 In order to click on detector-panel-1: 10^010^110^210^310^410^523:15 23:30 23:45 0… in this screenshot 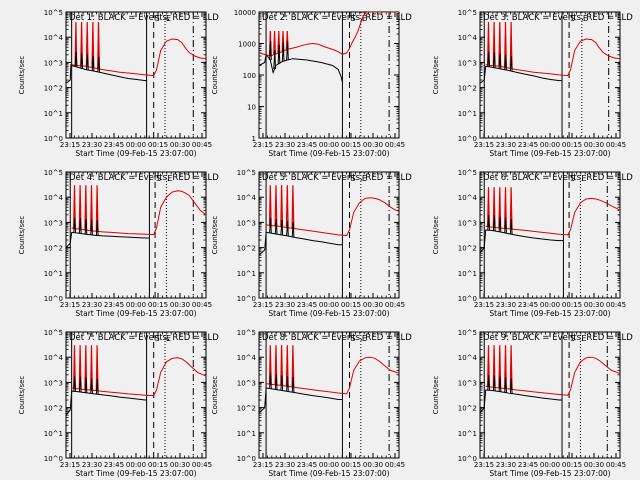, I will do `click(118, 83)`.